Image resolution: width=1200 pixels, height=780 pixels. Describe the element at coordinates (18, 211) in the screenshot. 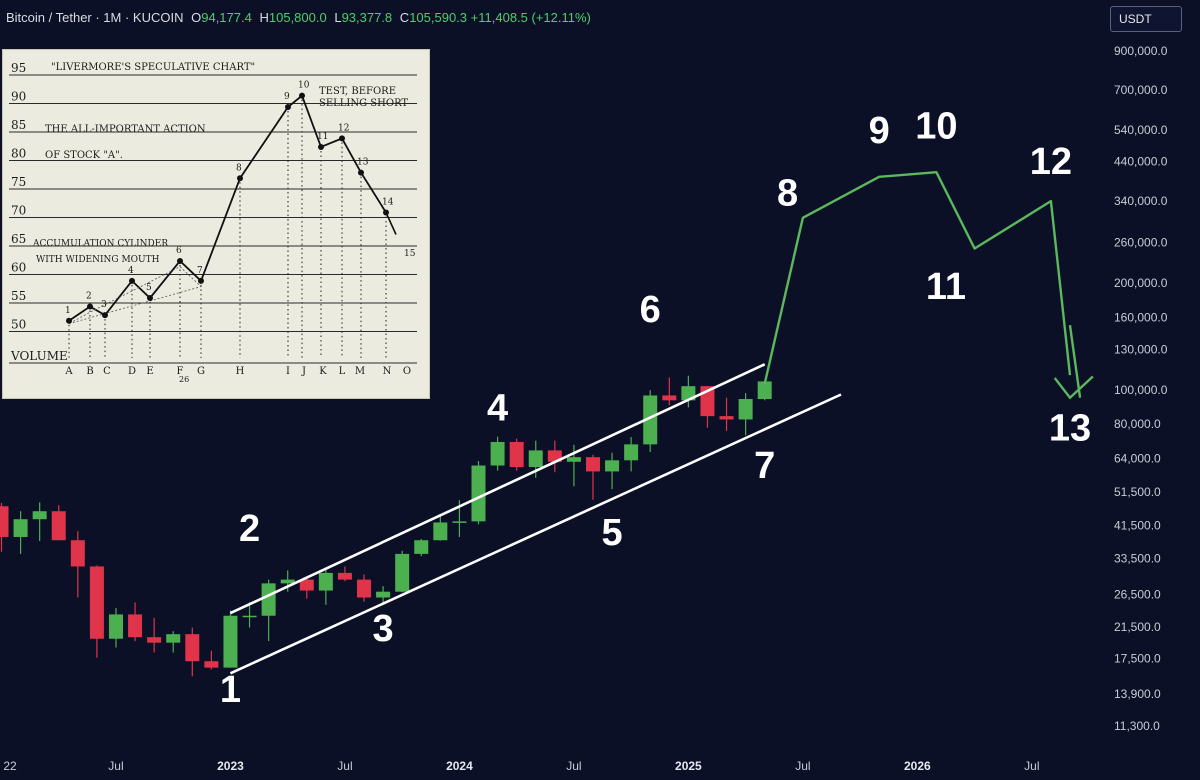

I see `inset-y-label: 70` at that location.